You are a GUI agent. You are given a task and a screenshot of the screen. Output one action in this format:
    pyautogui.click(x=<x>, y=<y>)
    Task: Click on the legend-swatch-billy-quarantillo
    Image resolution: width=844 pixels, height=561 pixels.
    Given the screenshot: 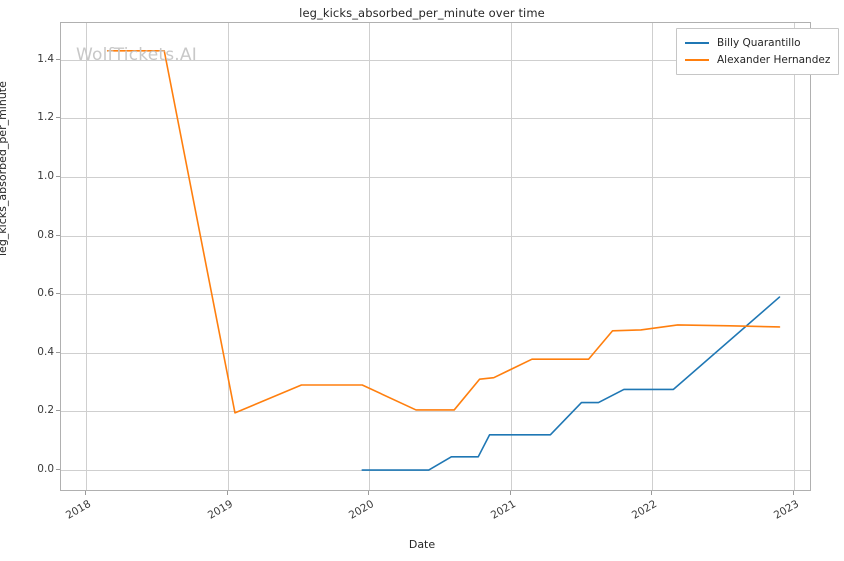 What is the action you would take?
    pyautogui.click(x=697, y=42)
    